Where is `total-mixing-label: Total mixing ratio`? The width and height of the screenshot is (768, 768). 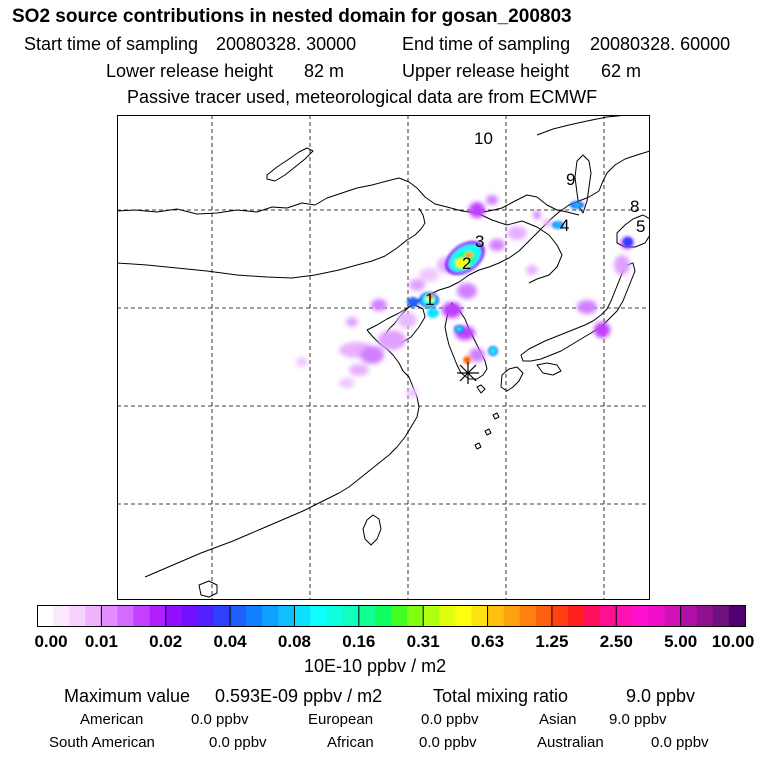
total-mixing-label: Total mixing ratio is located at coordinates (501, 696).